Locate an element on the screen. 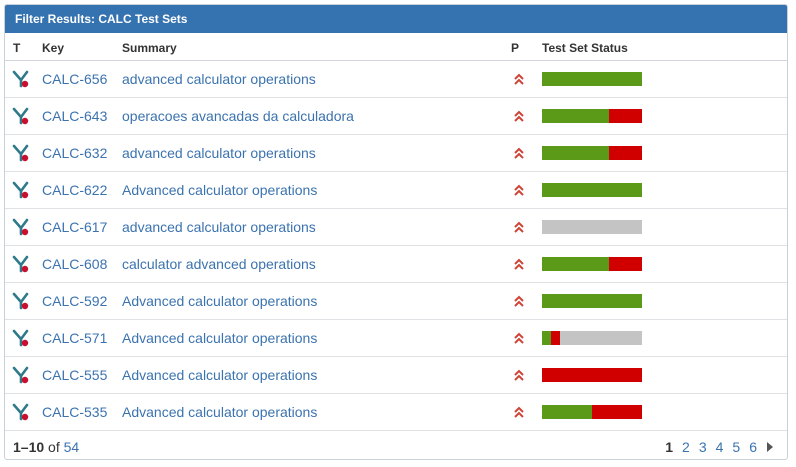  table-row: CALC-656 advanced calculator operations is located at coordinates (396, 79).